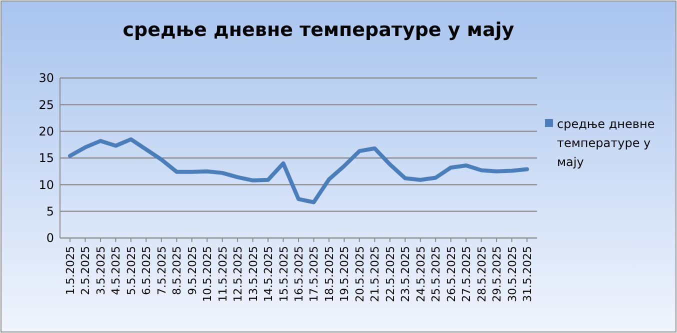  Describe the element at coordinates (238, 274) in the screenshot. I see `x-tick-label: 12.5.2025` at that location.